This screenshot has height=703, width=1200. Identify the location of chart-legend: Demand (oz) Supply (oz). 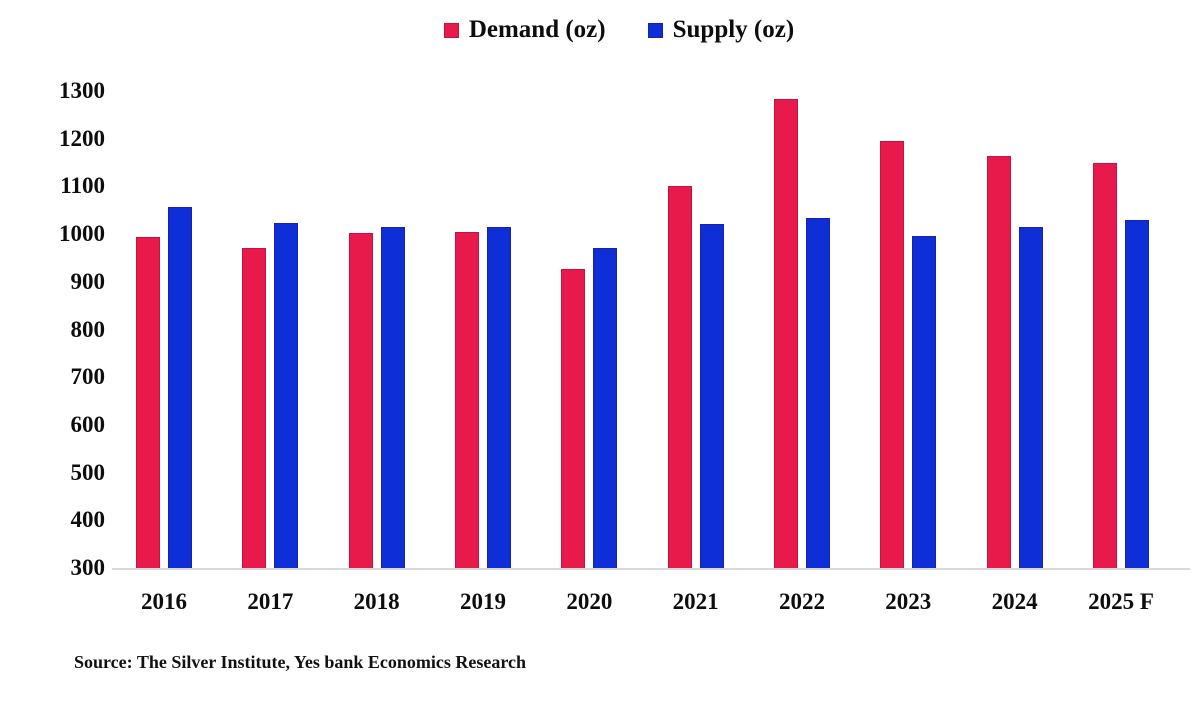
(600, 30).